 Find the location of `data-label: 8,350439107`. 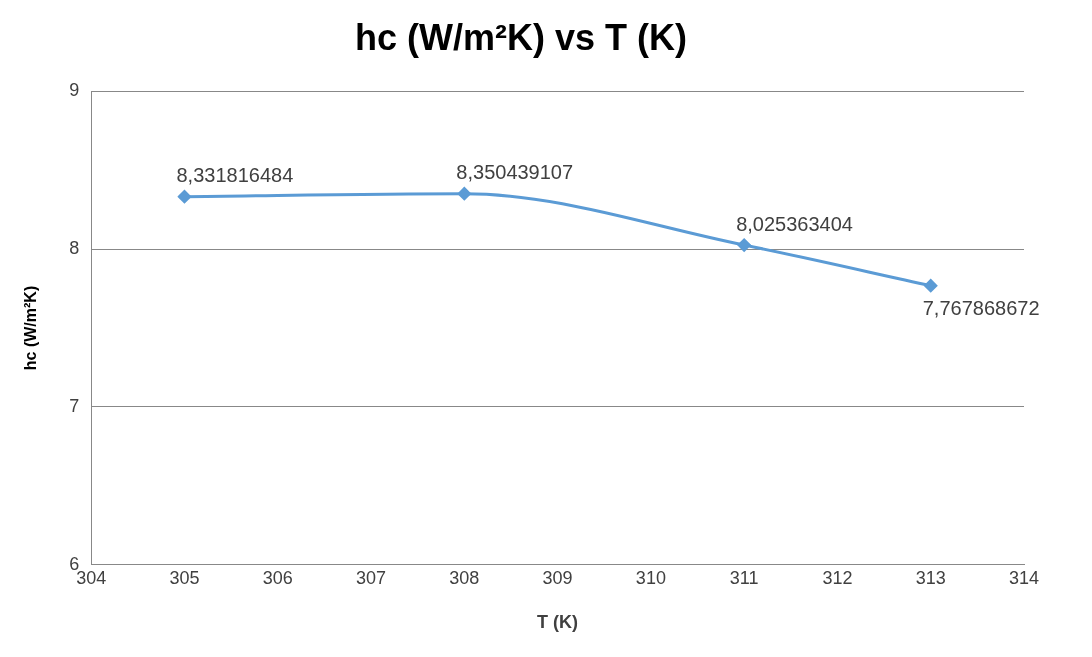

data-label: 8,350439107 is located at coordinates (515, 172).